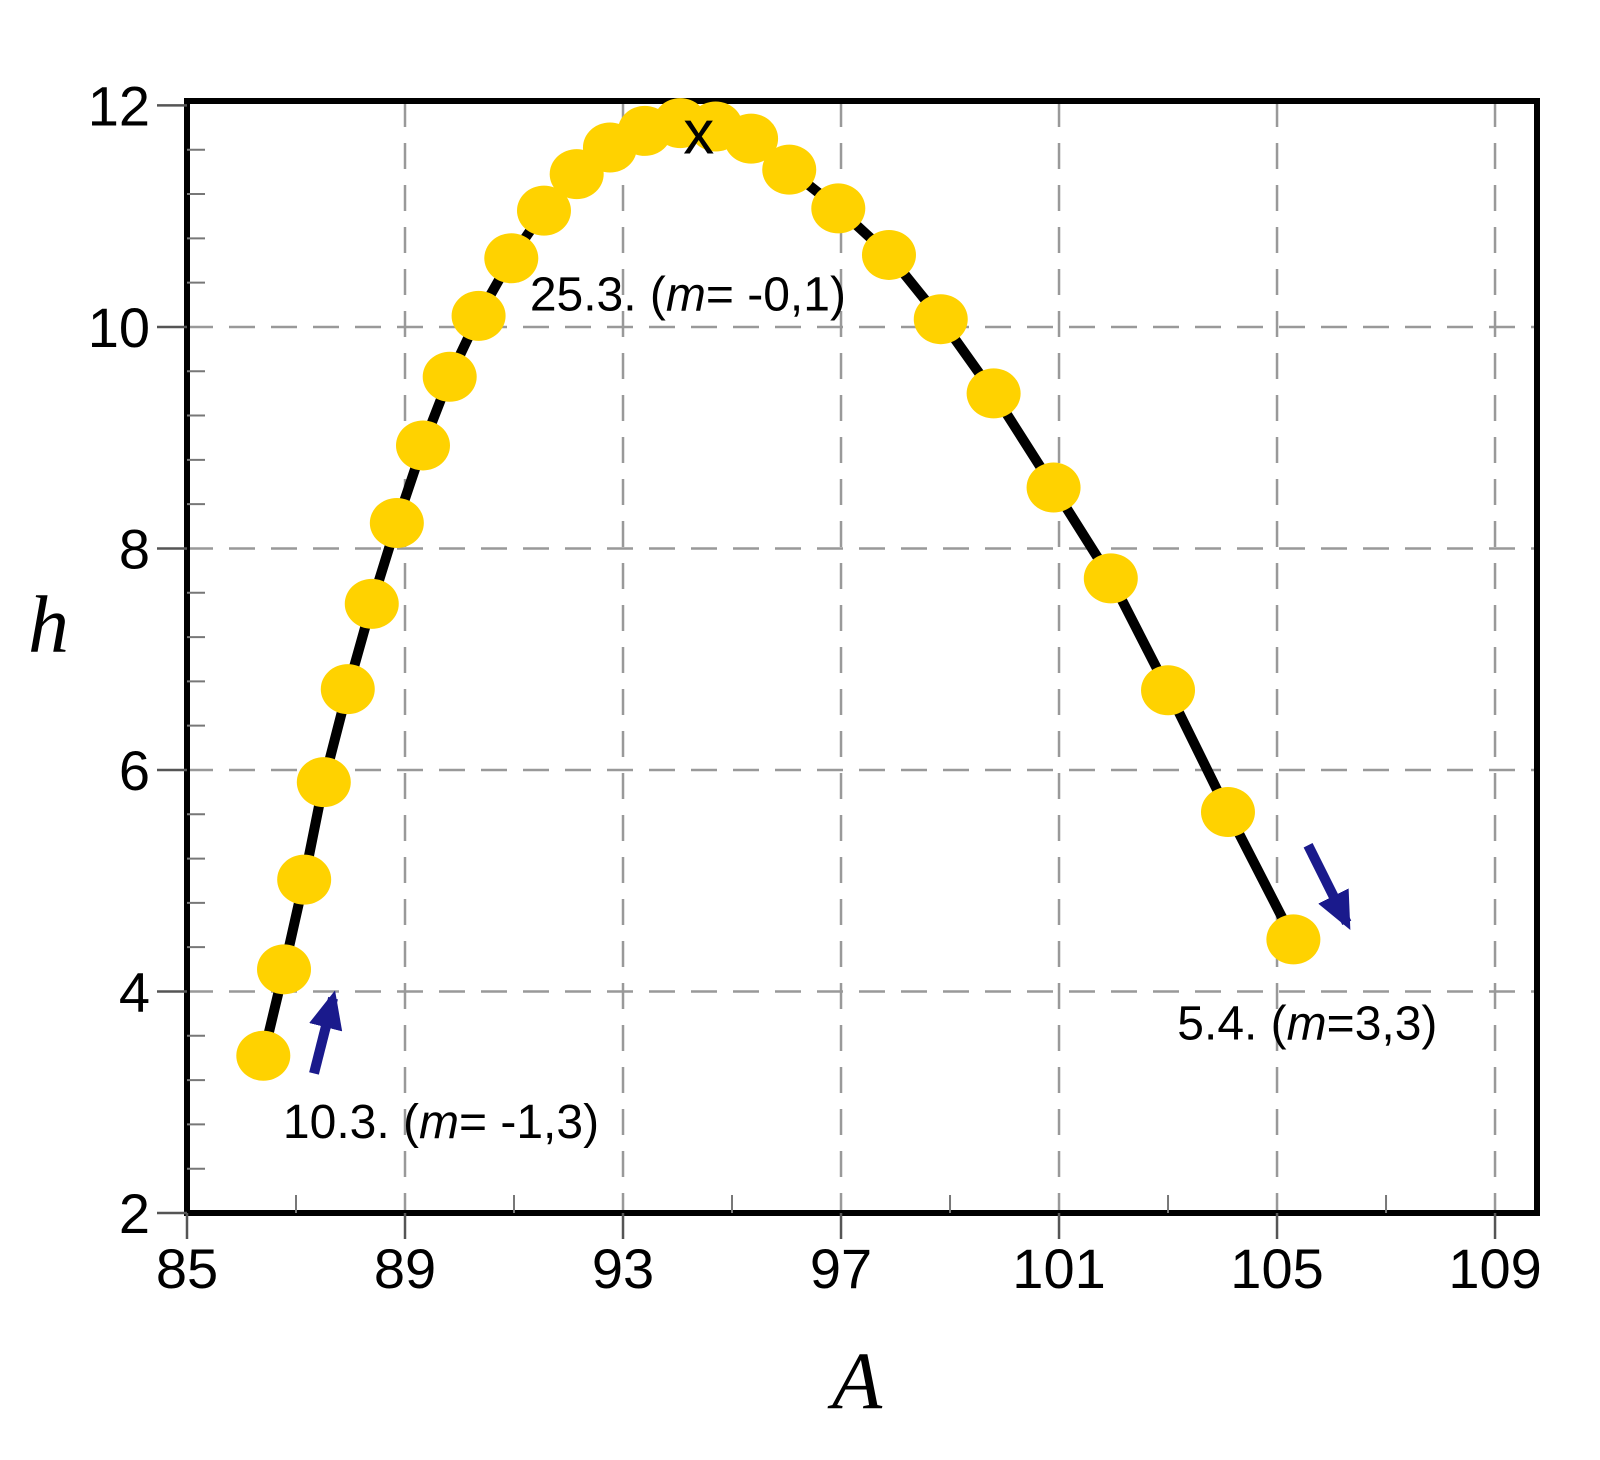  I want to click on x-axis-label: A, so click(855, 1380).